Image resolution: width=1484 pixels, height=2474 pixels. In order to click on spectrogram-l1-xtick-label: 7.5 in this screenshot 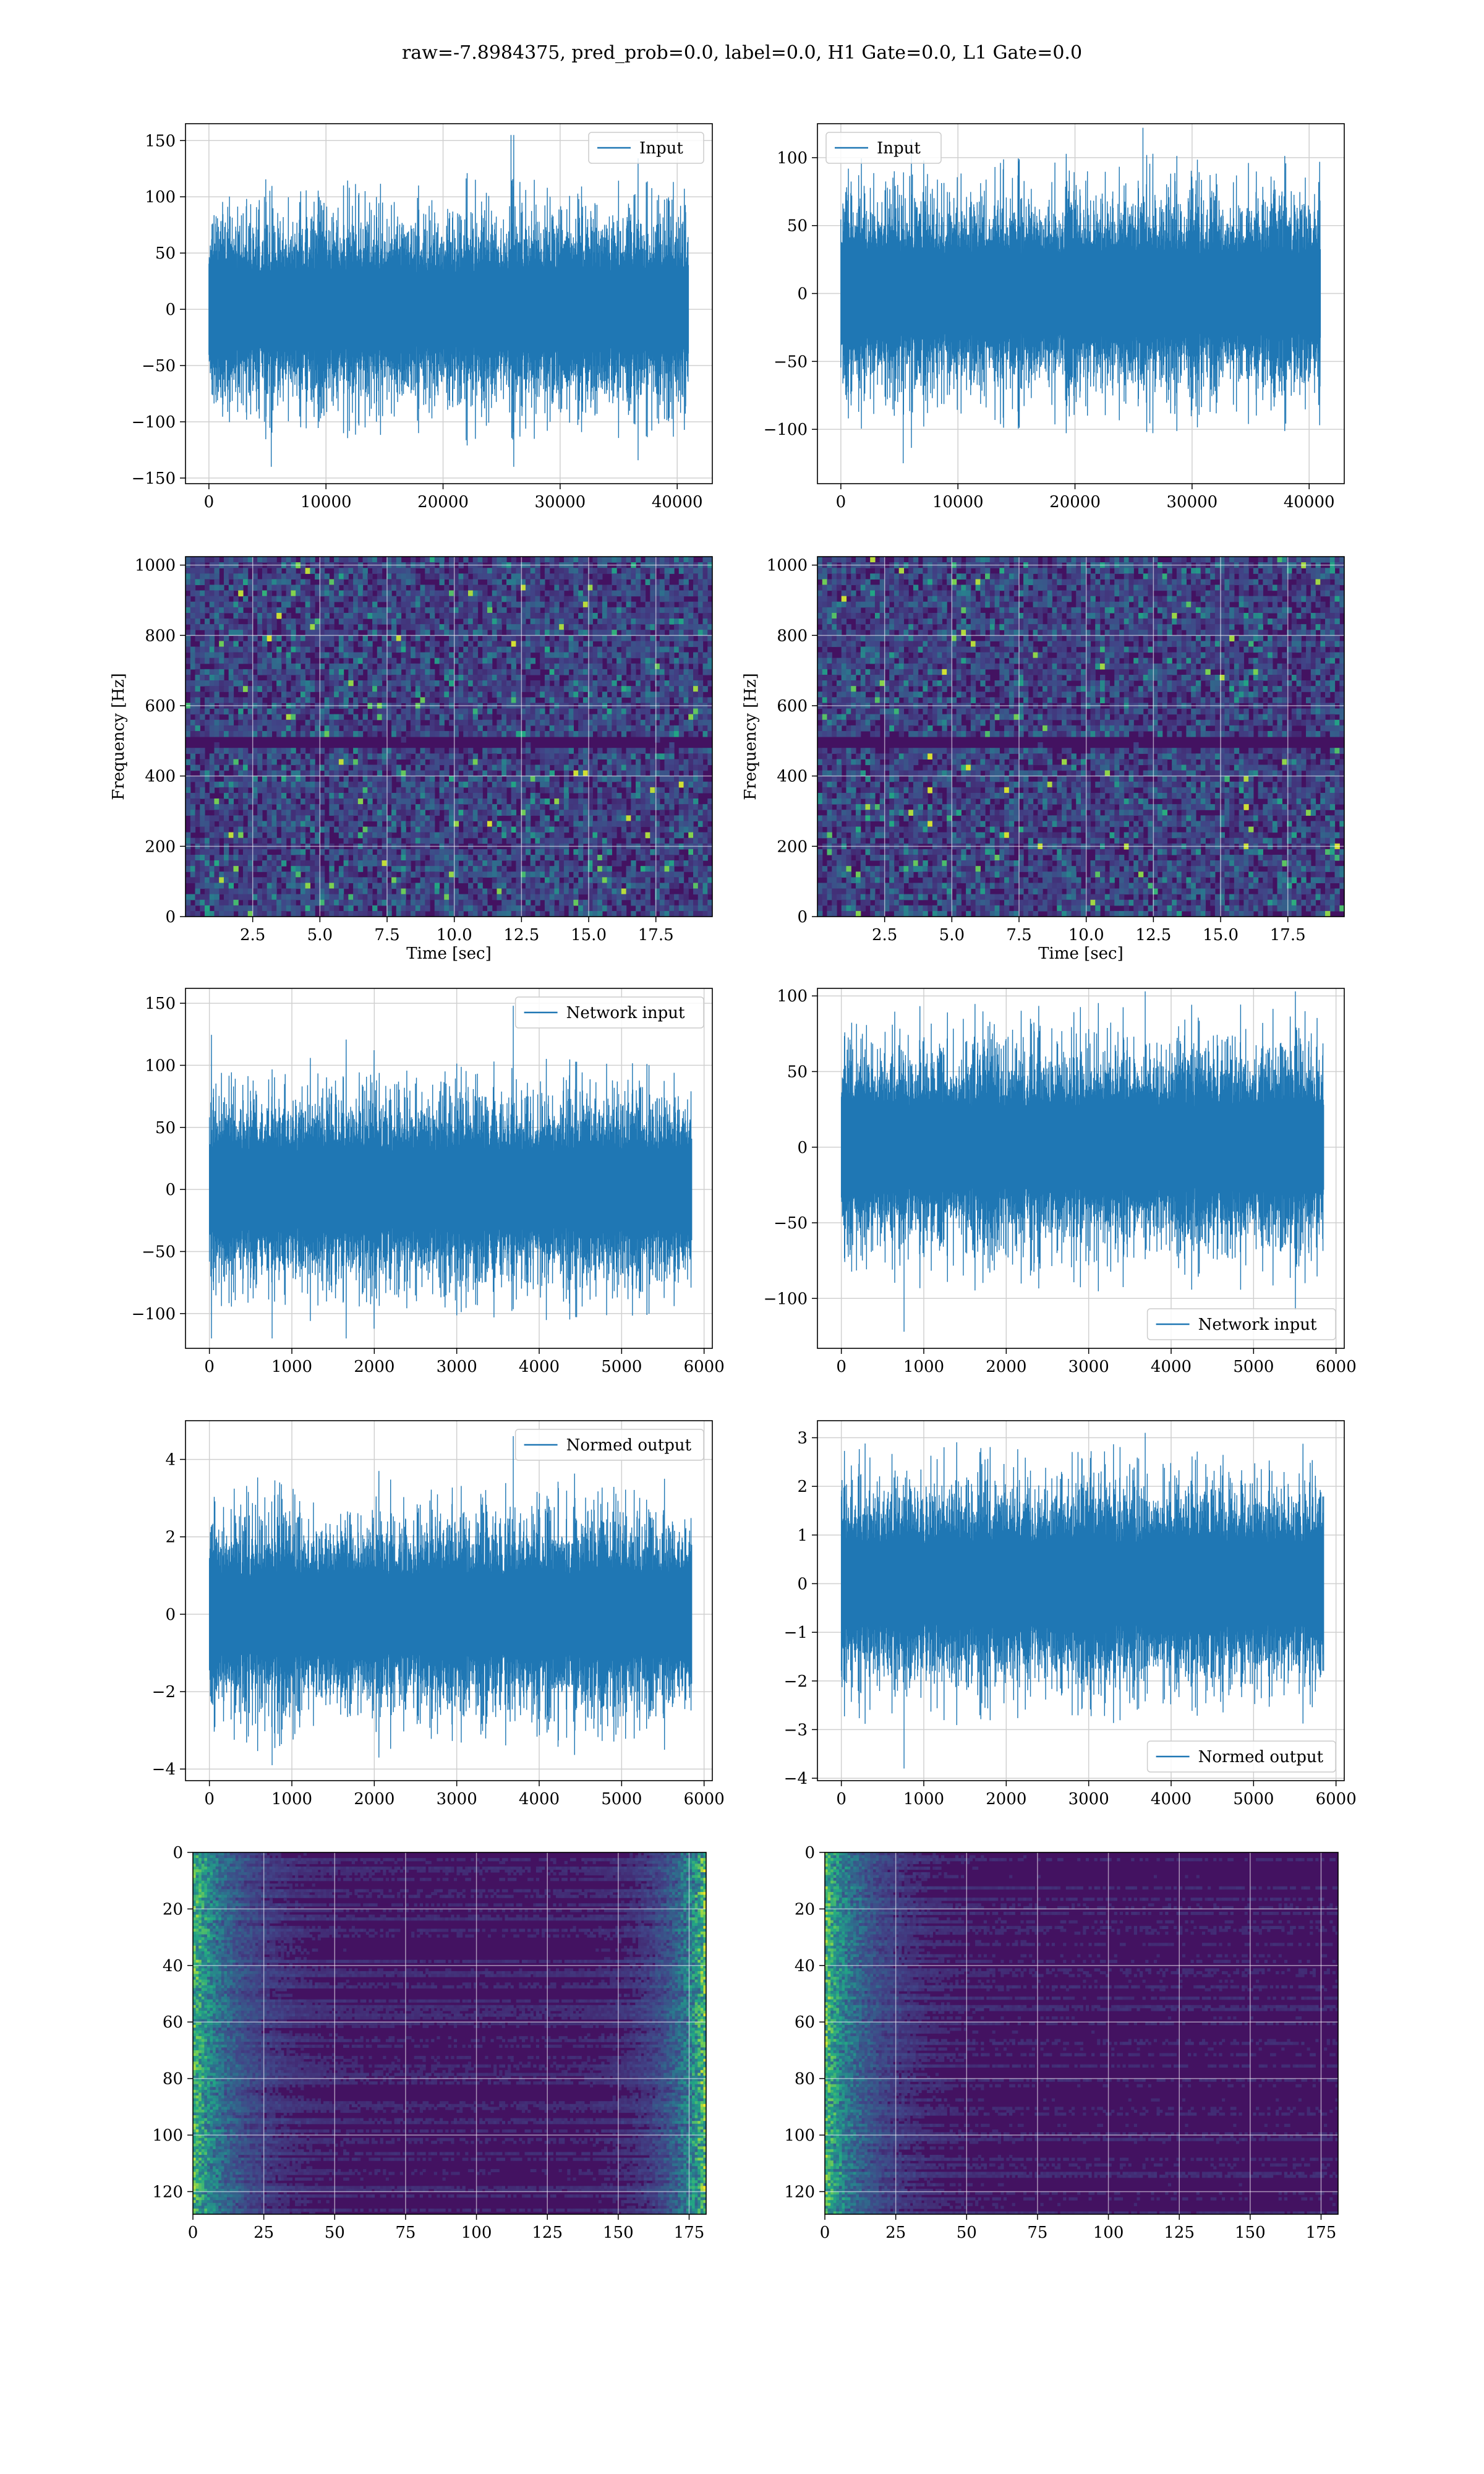, I will do `click(1018, 935)`.